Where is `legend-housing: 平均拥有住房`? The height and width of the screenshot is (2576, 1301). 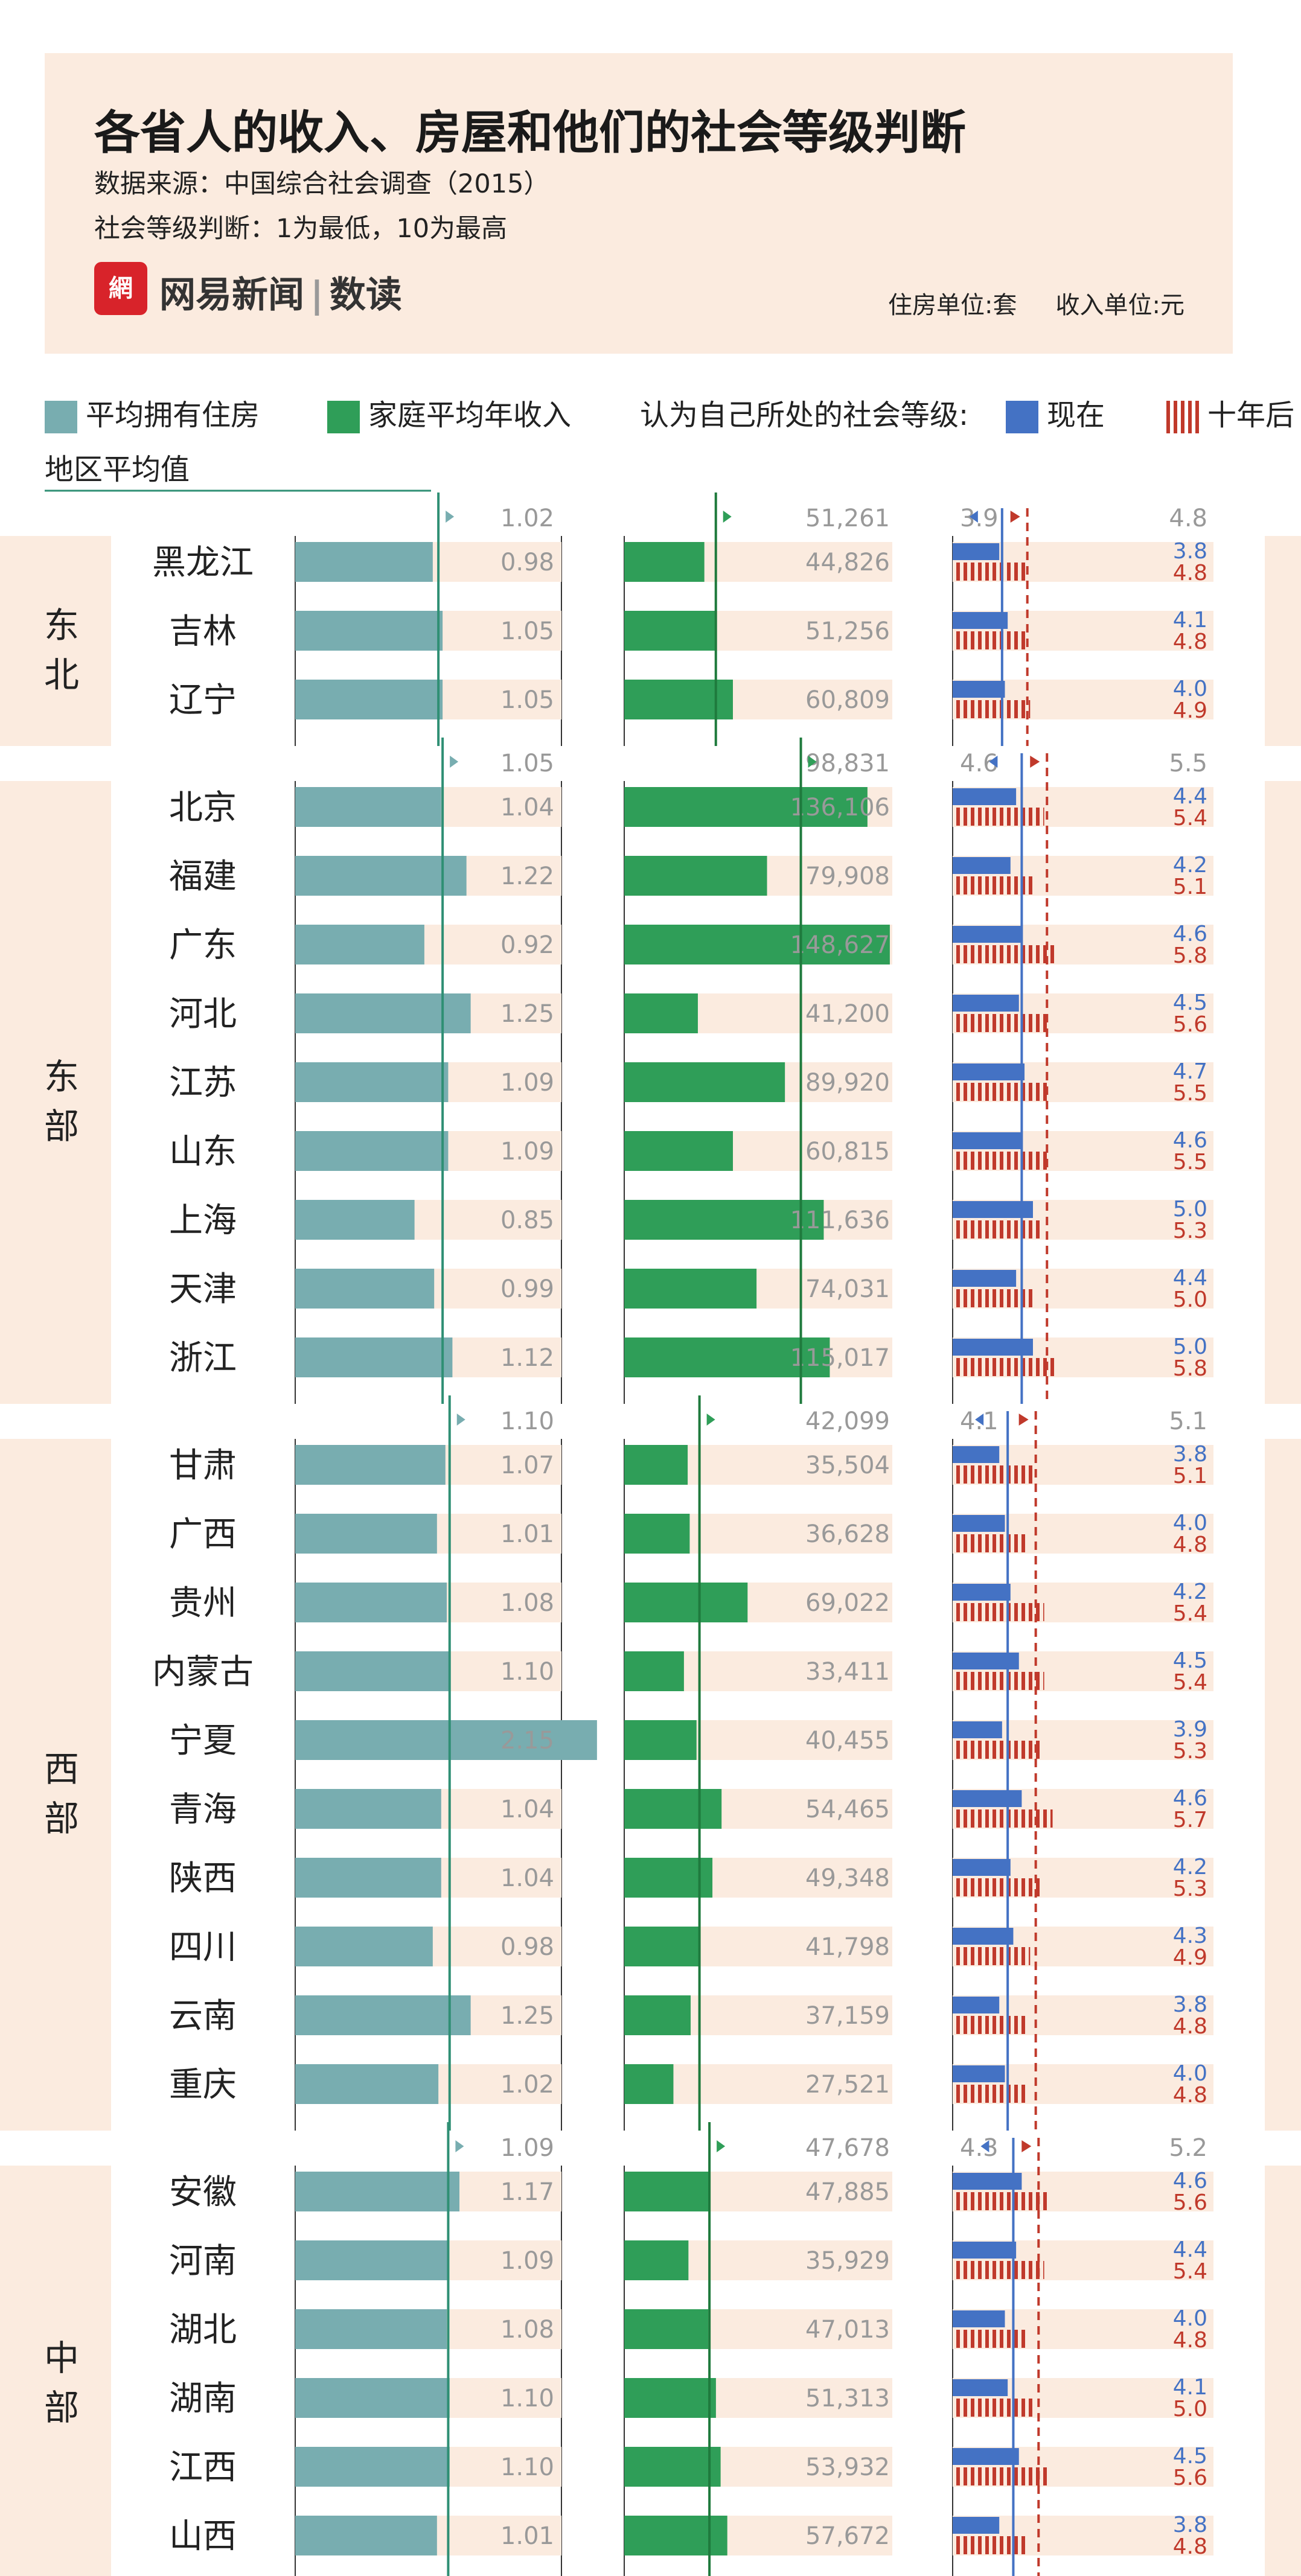 legend-housing: 平均拥有住房 is located at coordinates (153, 412).